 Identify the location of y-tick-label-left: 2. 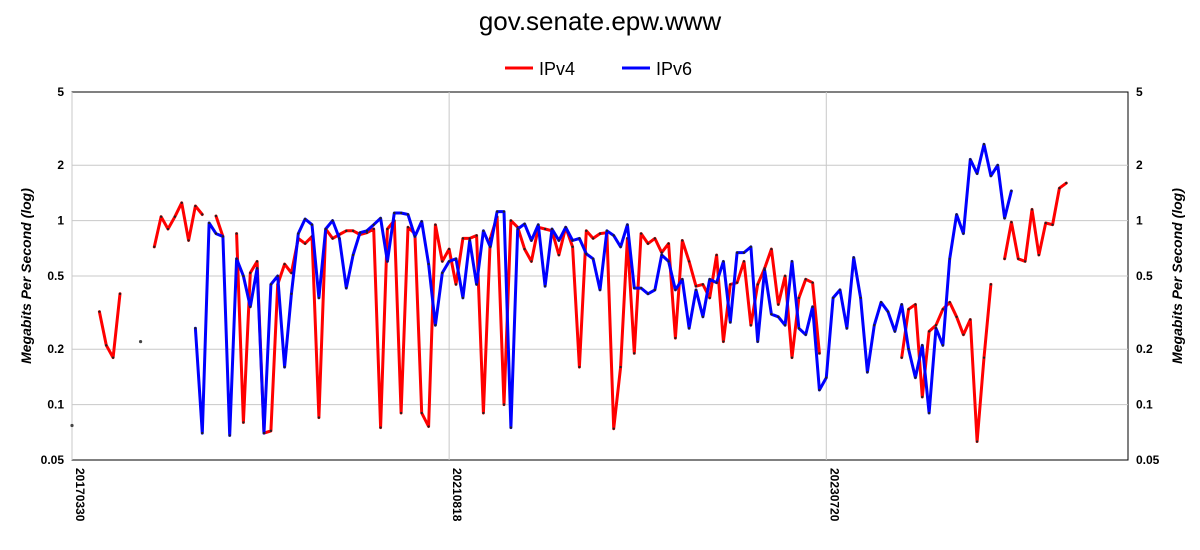
(60, 165).